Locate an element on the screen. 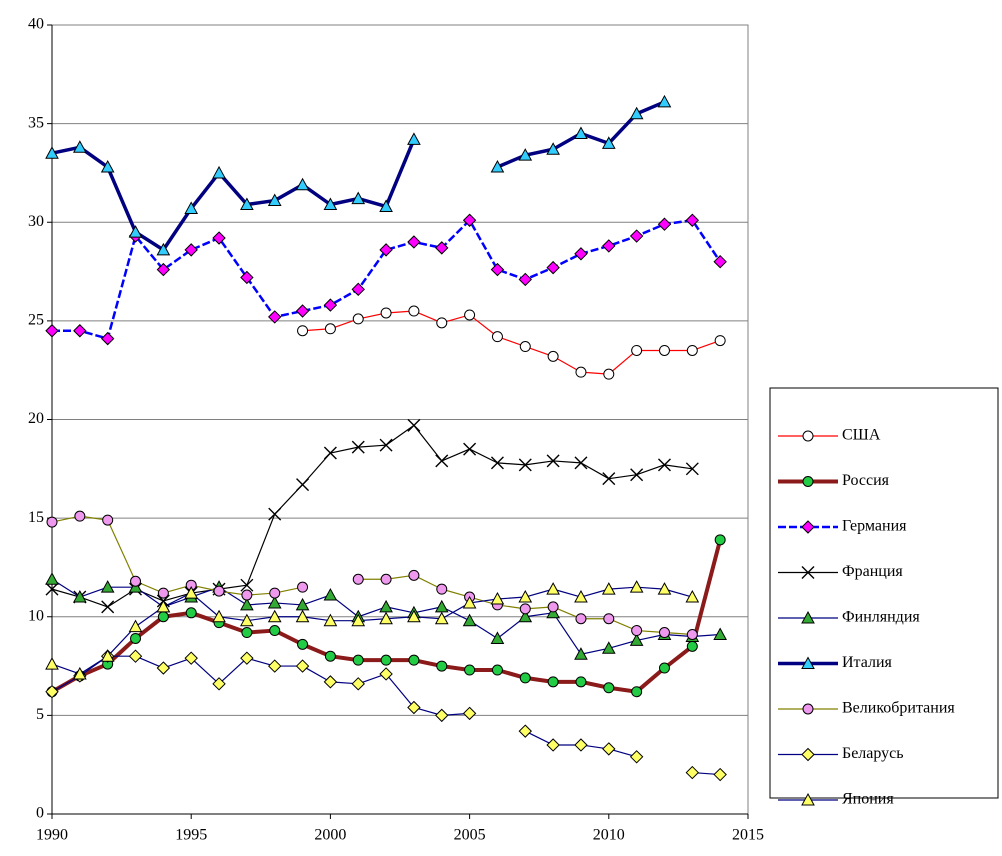 The height and width of the screenshot is (856, 1002). legend-item: Италия is located at coordinates (835, 662).